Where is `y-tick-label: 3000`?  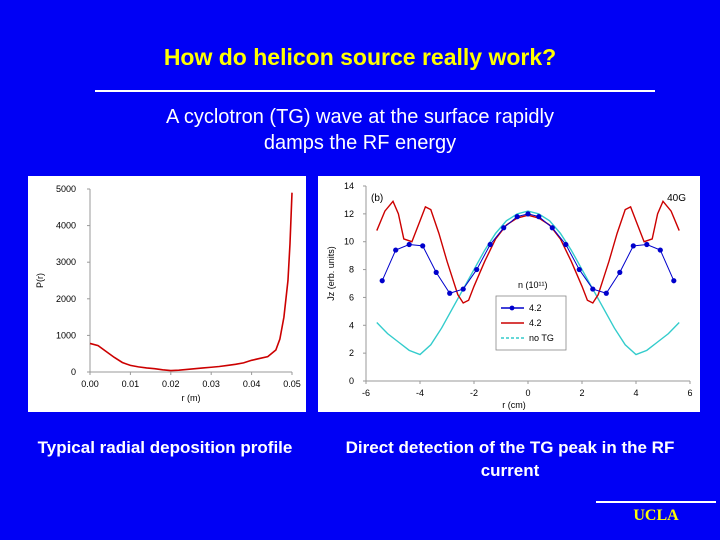 y-tick-label: 3000 is located at coordinates (66, 262).